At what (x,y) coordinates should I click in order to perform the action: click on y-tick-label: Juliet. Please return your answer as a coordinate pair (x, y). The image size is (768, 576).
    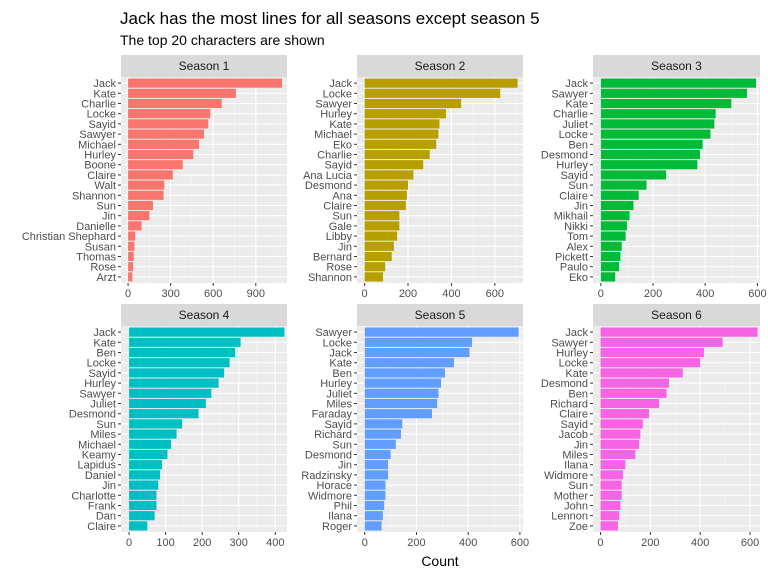
    Looking at the image, I should click on (103, 405).